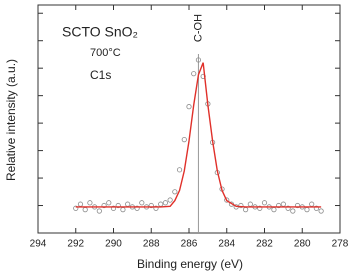 The image size is (359, 273). What do you see at coordinates (340, 244) in the screenshot?
I see `x-tick-label: 278` at bounding box center [340, 244].